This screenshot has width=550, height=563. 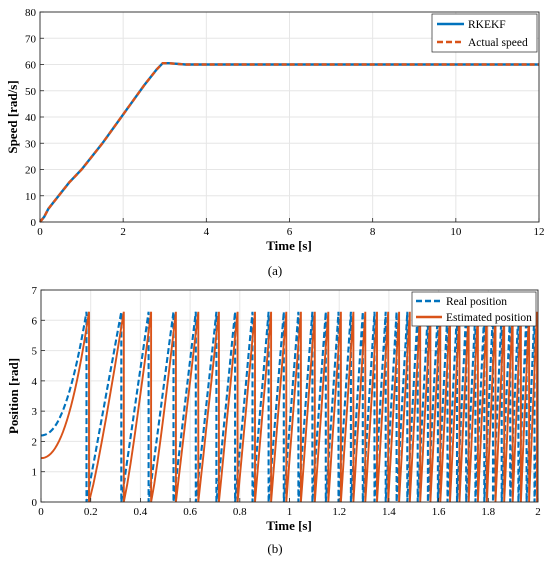 What do you see at coordinates (40, 232) in the screenshot?
I see `a-x-tick-label: 0` at bounding box center [40, 232].